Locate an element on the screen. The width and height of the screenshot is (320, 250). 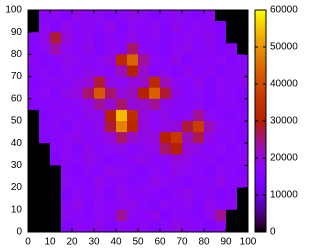
x-tick-label: 70 is located at coordinates (182, 242).